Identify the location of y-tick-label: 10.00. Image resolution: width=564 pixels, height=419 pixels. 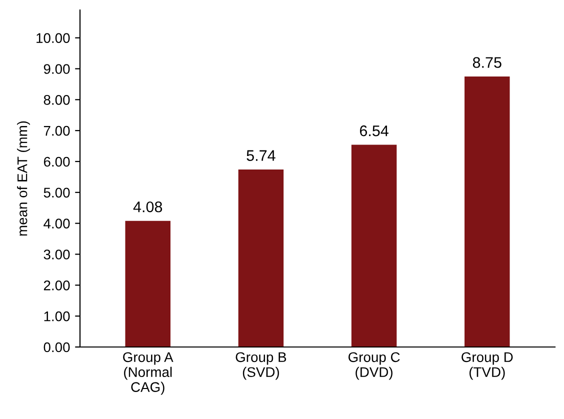
(53, 38).